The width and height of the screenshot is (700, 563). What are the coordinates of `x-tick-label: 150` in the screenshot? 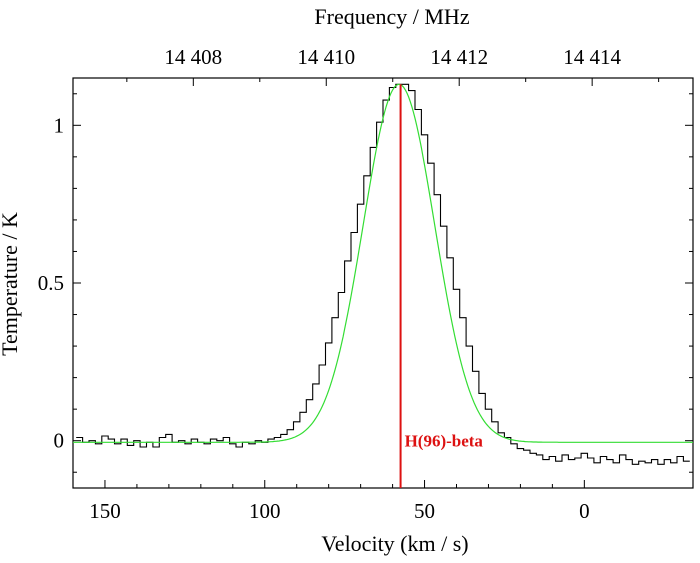 It's located at (105, 511).